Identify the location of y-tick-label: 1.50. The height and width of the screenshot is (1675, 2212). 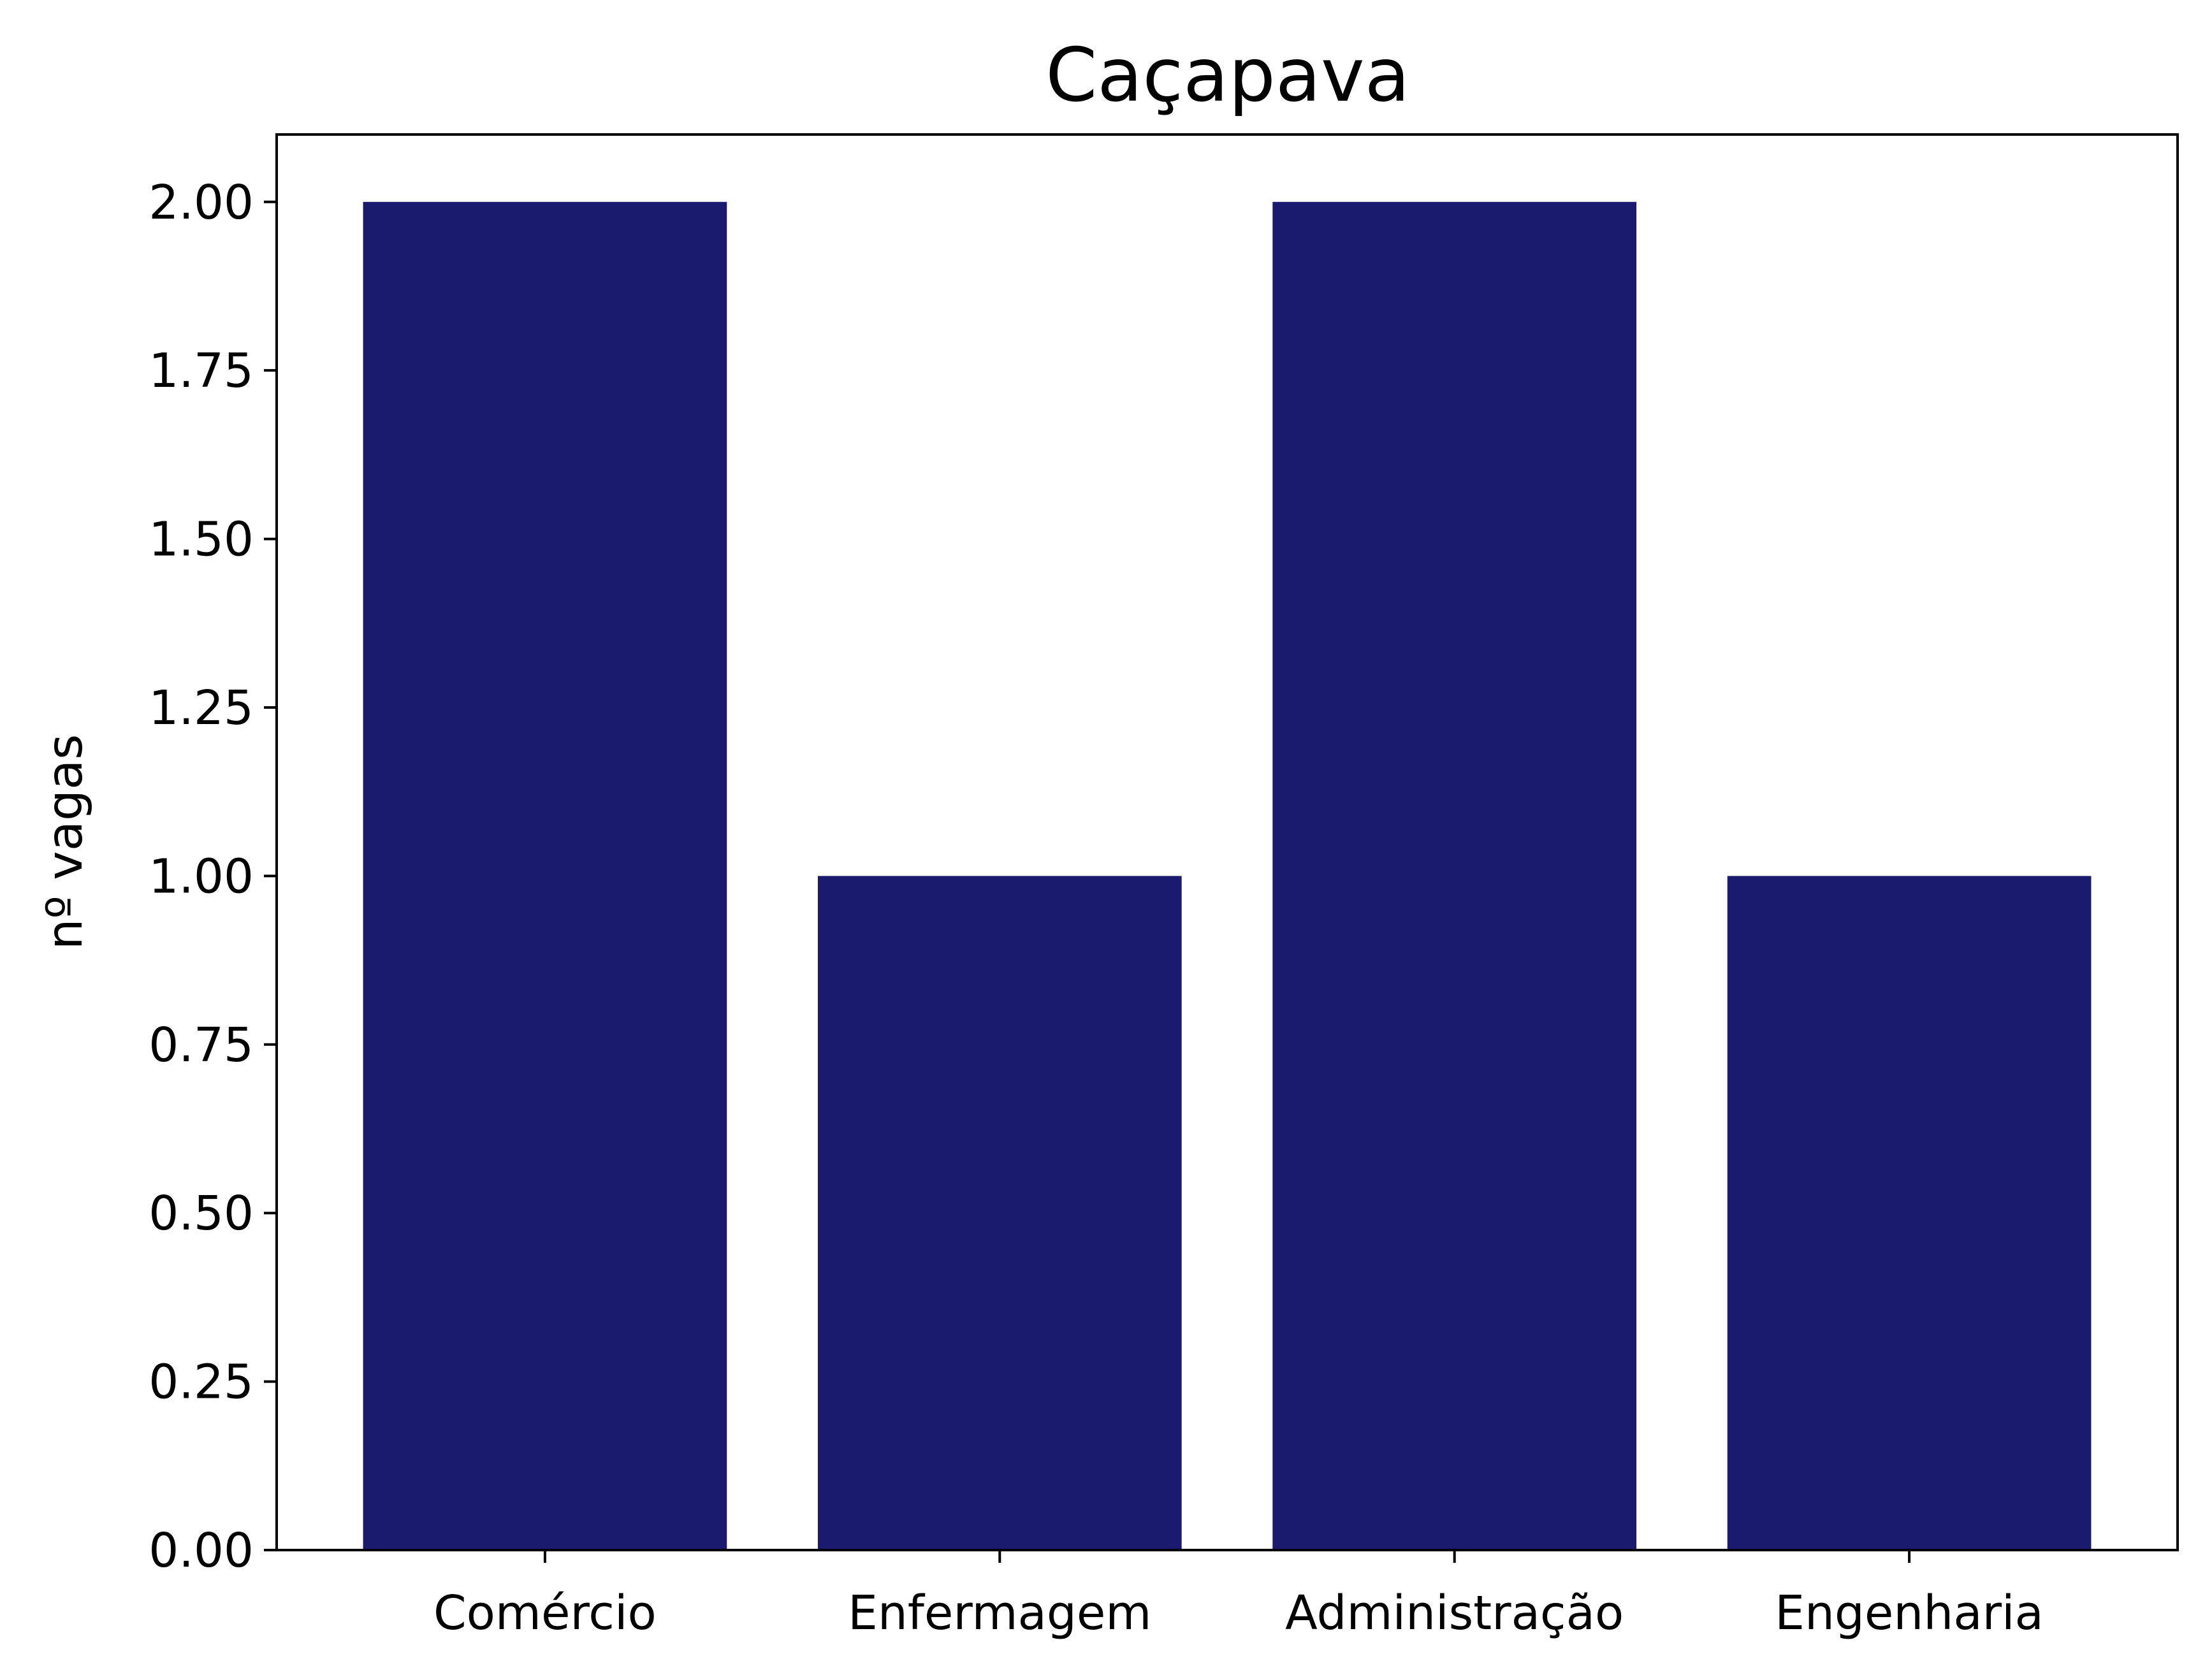
(201, 539).